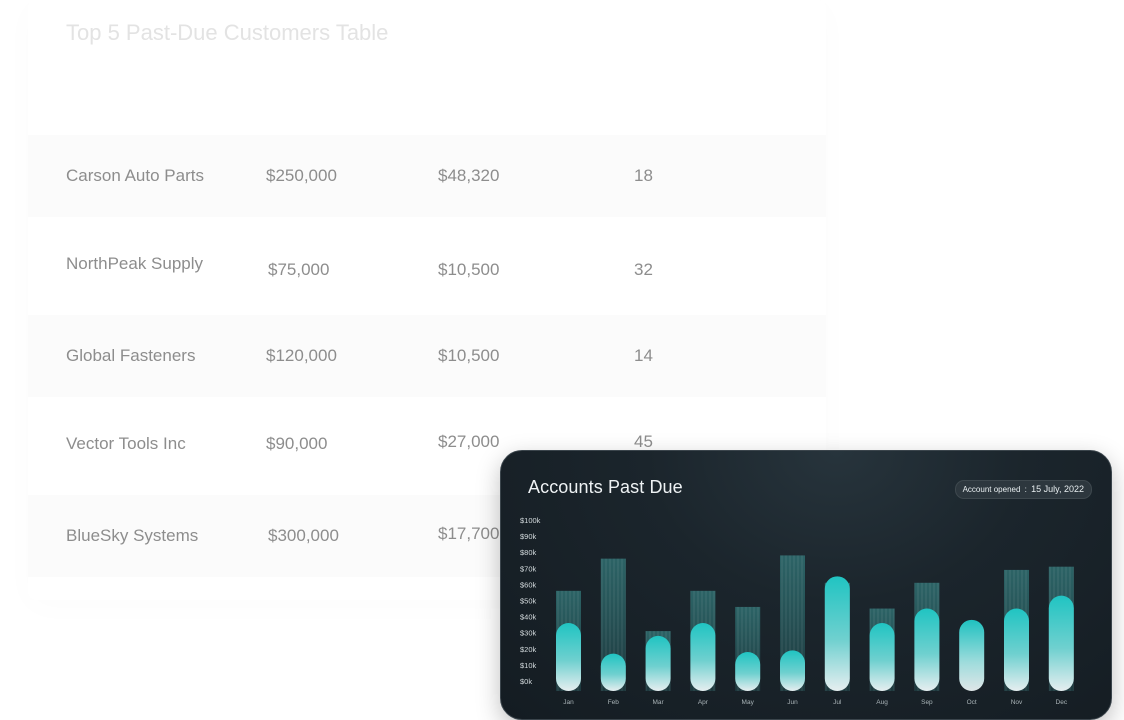 This screenshot has width=1124, height=720. Describe the element at coordinates (528, 536) in the screenshot. I see `y-tick-label: $90k` at that location.